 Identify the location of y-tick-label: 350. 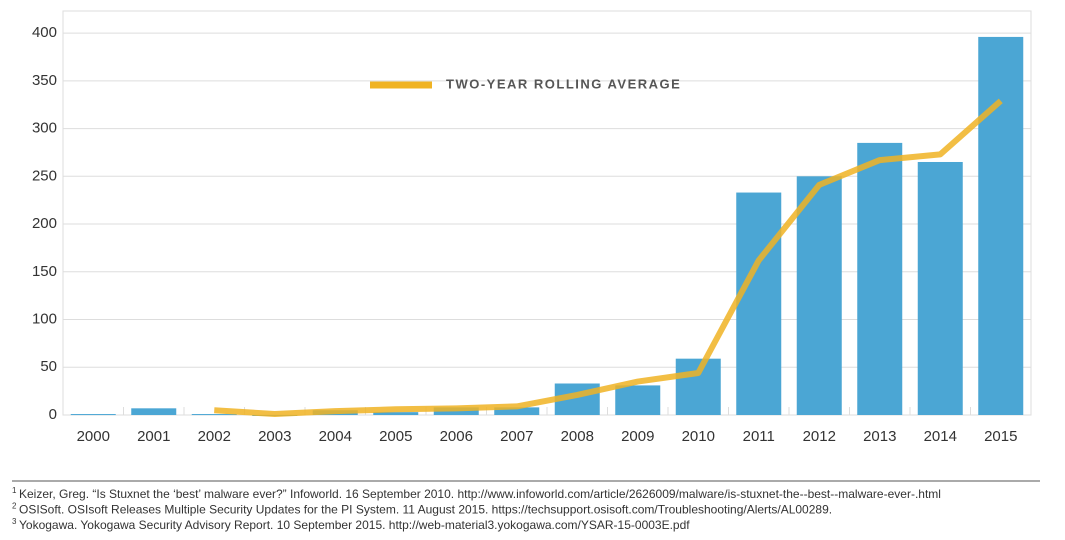
(44, 80).